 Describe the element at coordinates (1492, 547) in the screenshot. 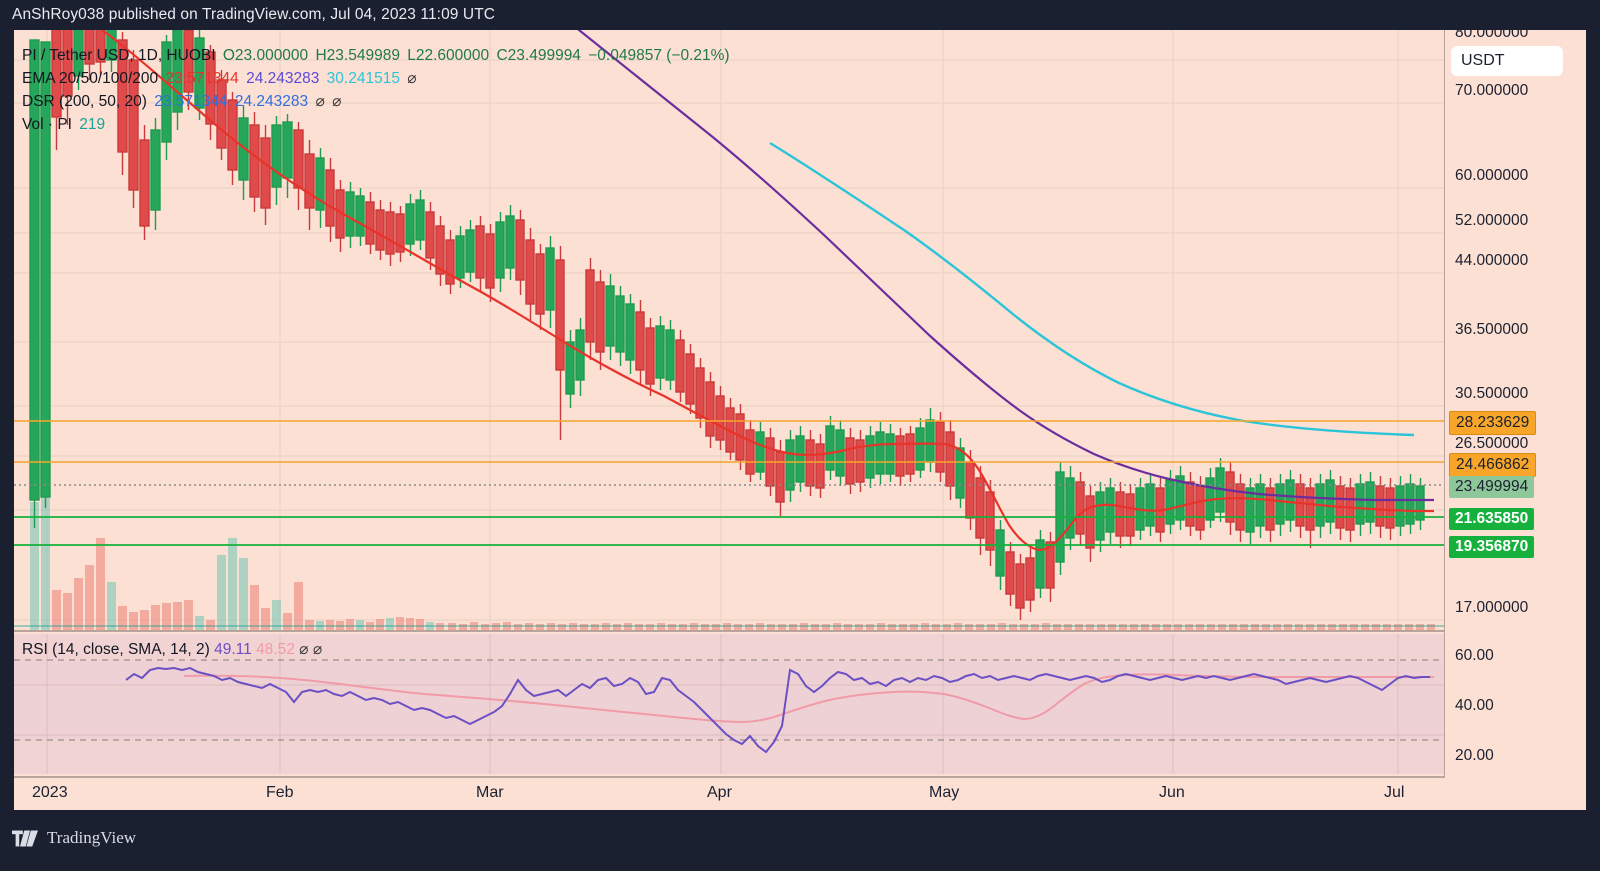

I see `support-badge-19: 19.356870` at that location.